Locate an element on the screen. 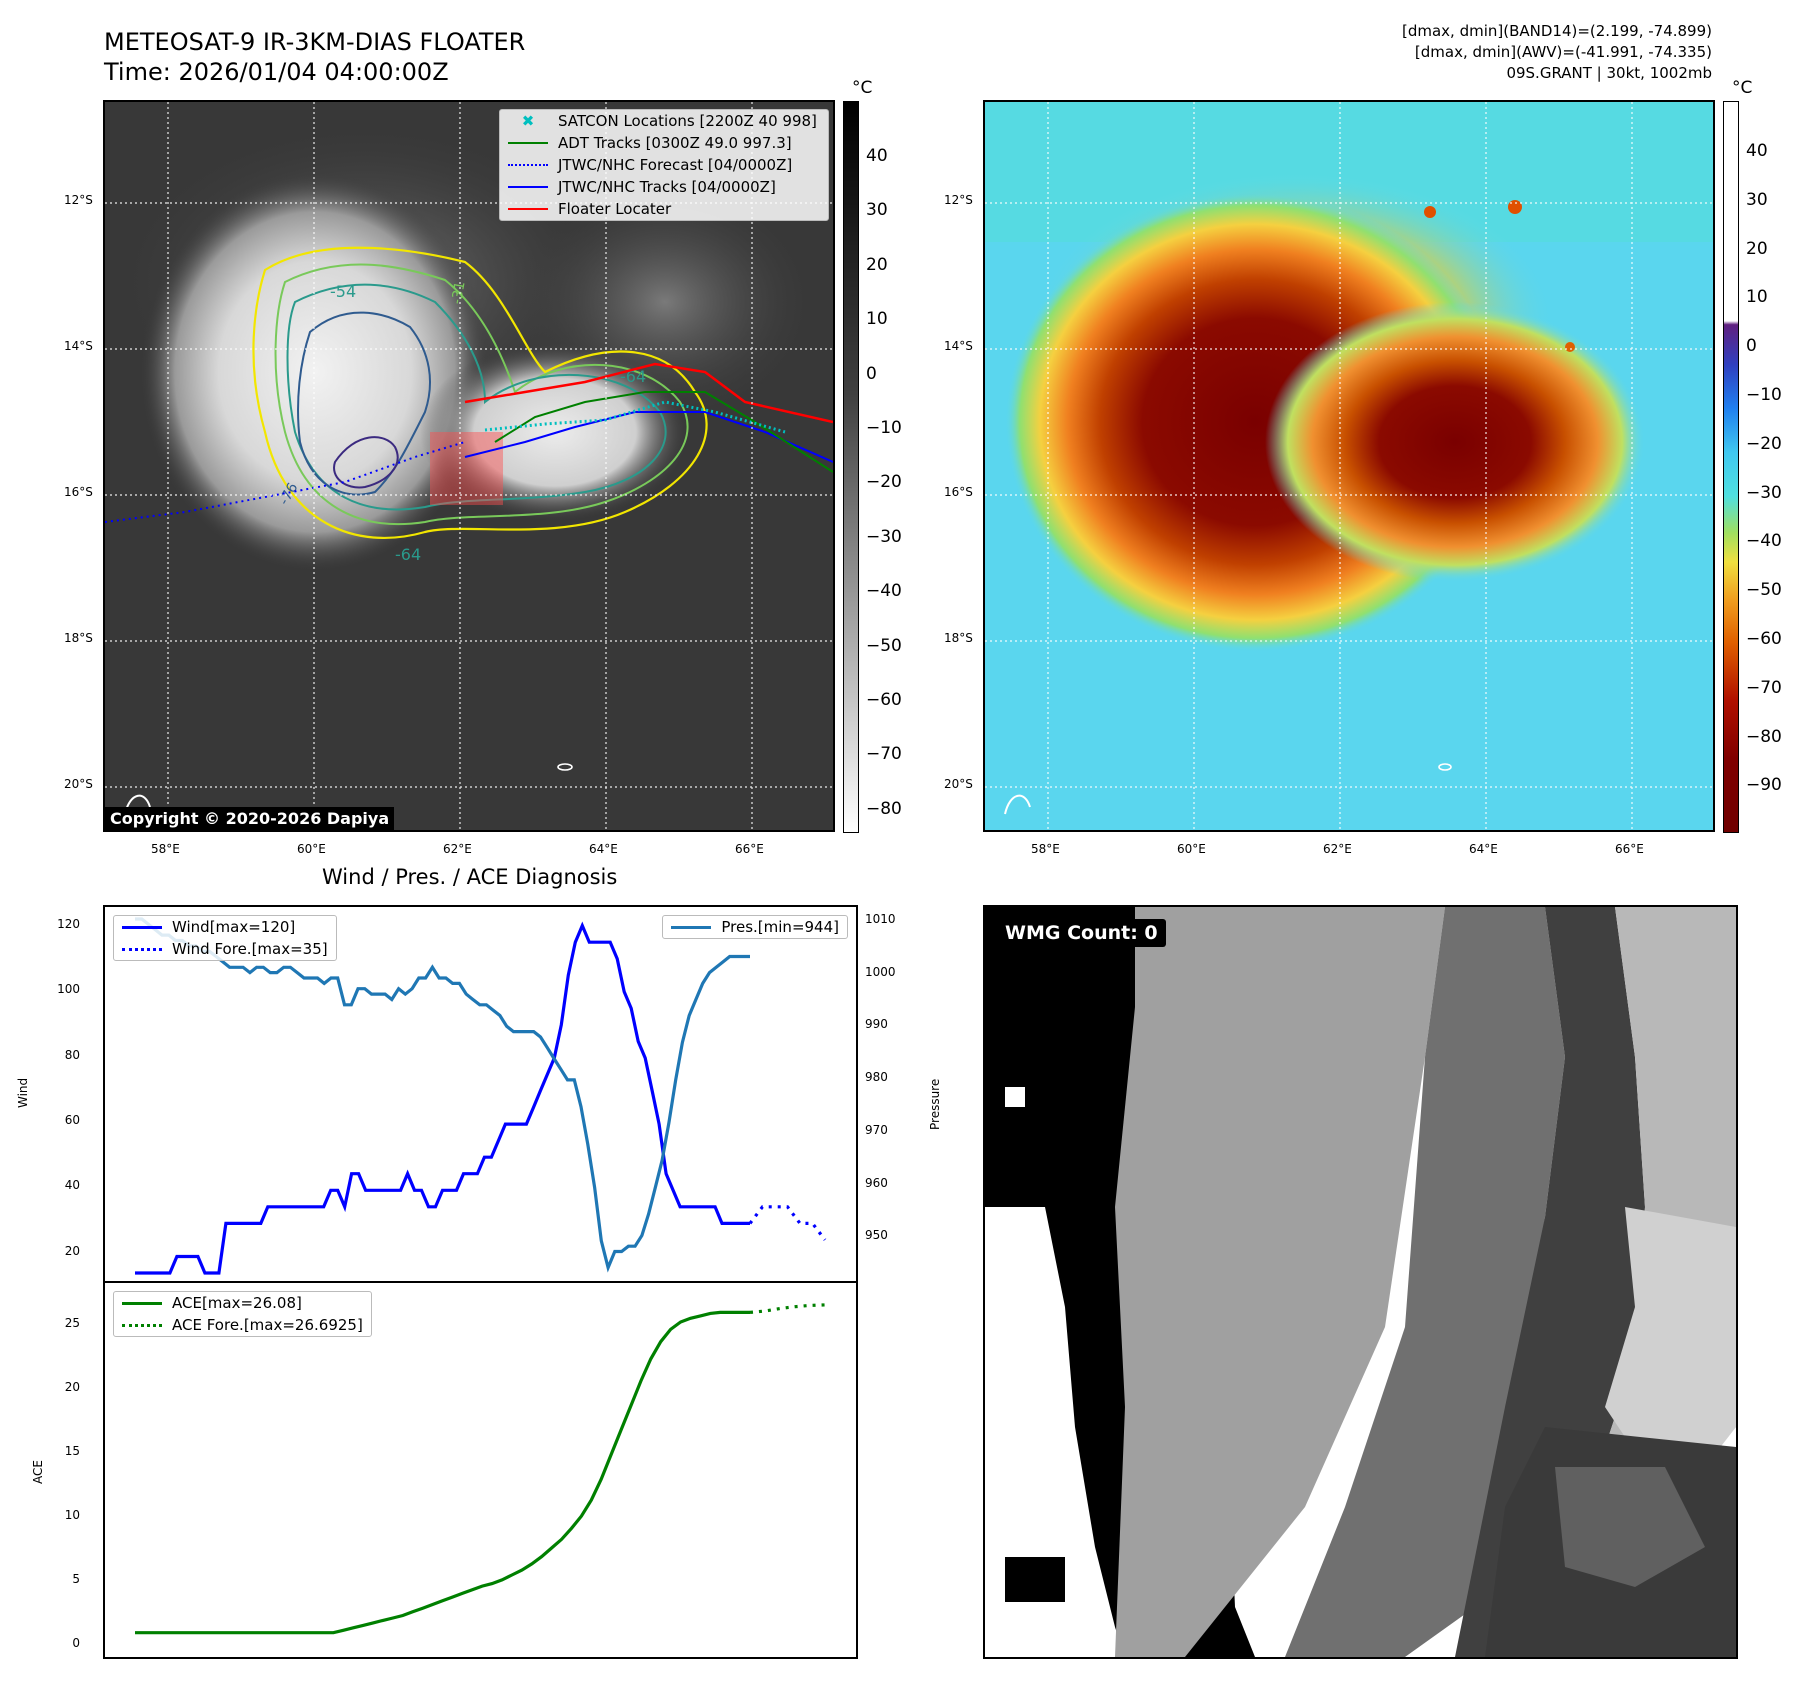 This screenshot has width=1797, height=1690. ace-ylabel: ACE is located at coordinates (38, 1472).